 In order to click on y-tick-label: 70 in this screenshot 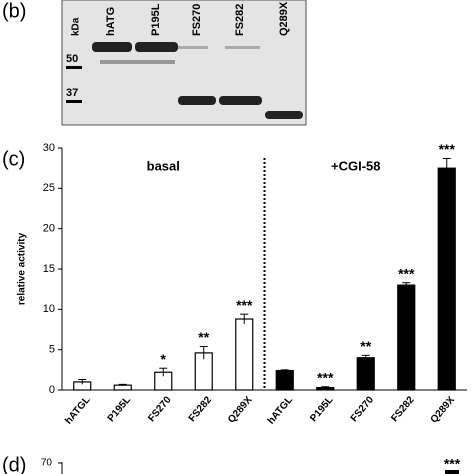, I will do `click(47, 463)`.